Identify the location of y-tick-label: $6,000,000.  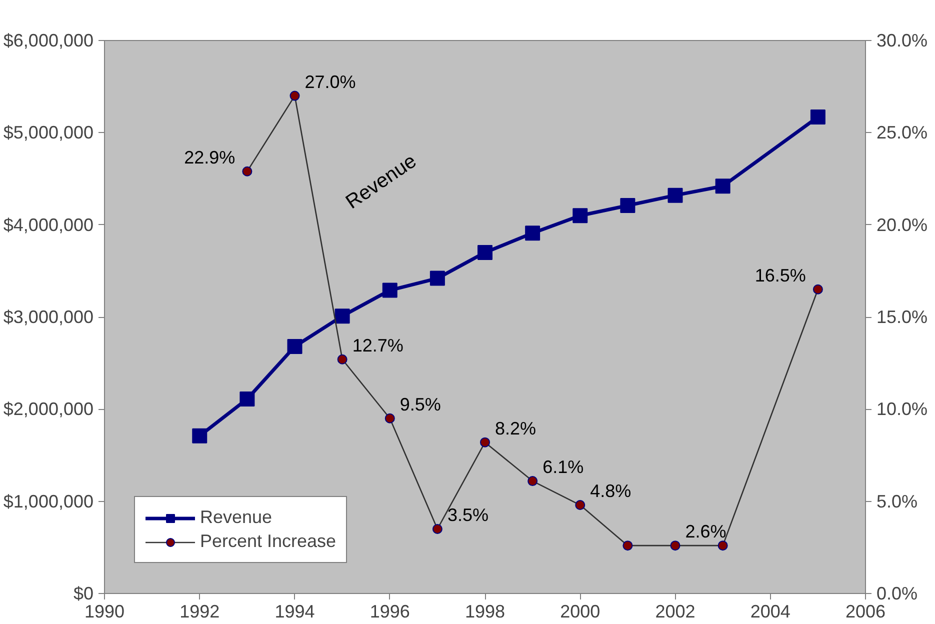
(48, 40).